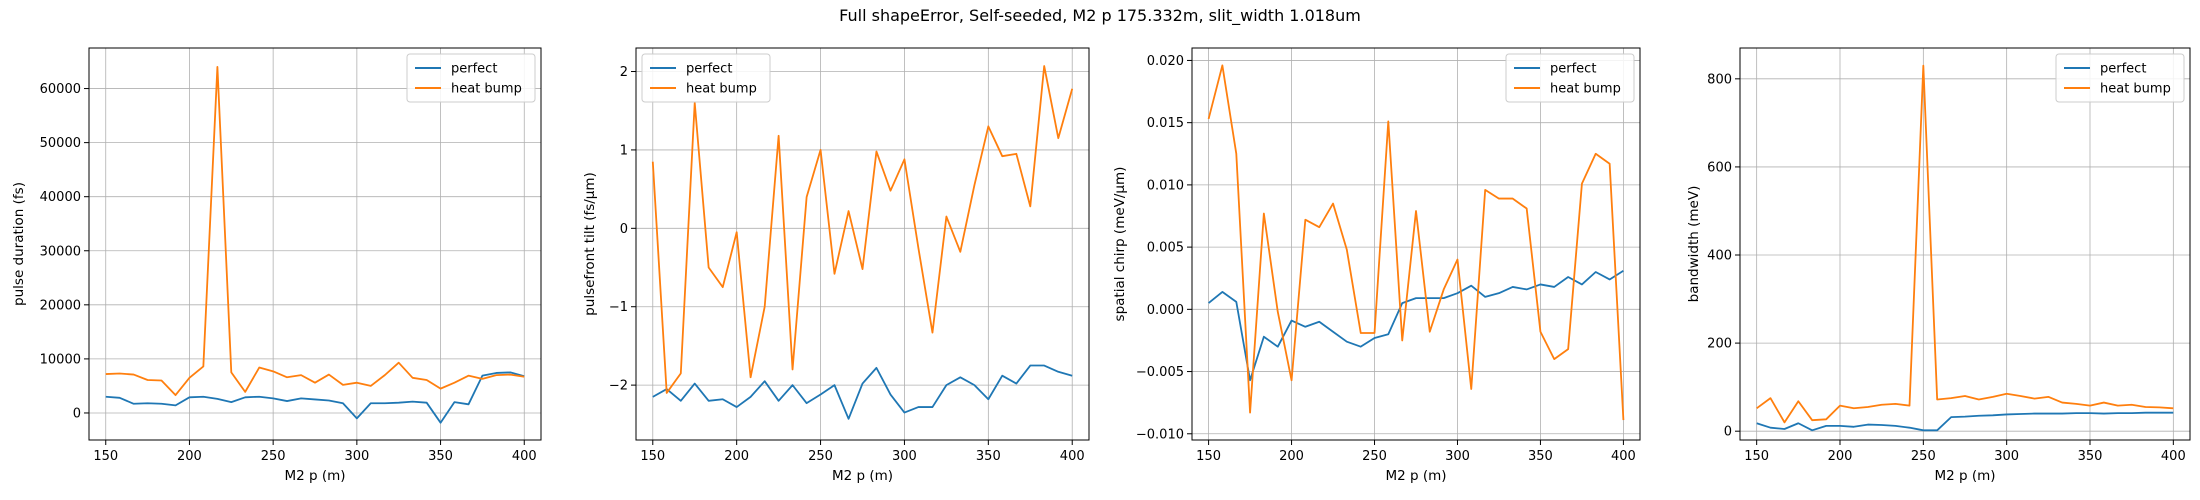  What do you see at coordinates (1160, 372) in the screenshot?
I see `y-tick-label: −0.005` at bounding box center [1160, 372].